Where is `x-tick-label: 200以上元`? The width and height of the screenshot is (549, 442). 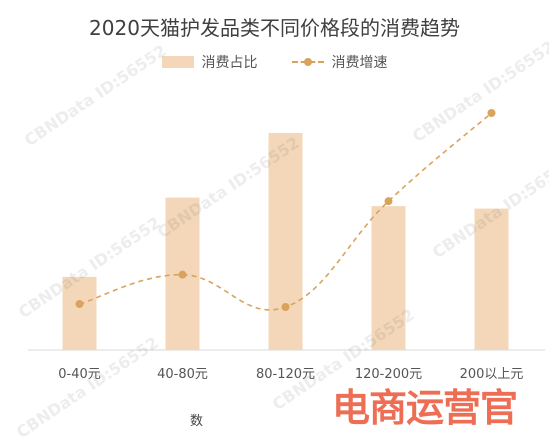 x-tick-label: 200以上元 is located at coordinates (492, 374).